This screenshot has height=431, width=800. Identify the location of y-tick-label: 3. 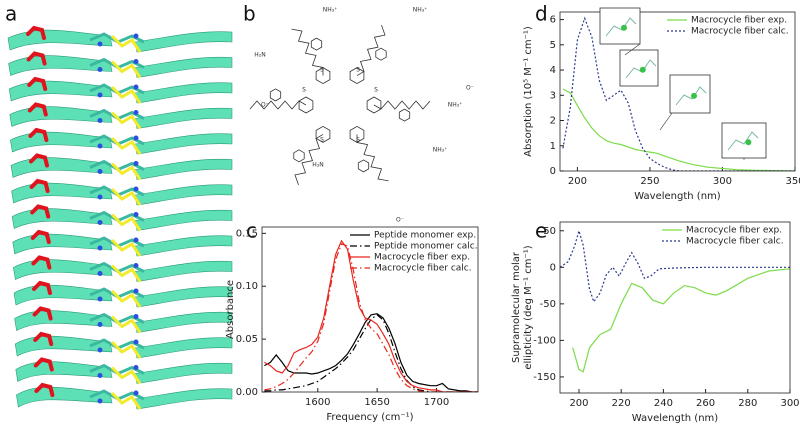
(553, 95).